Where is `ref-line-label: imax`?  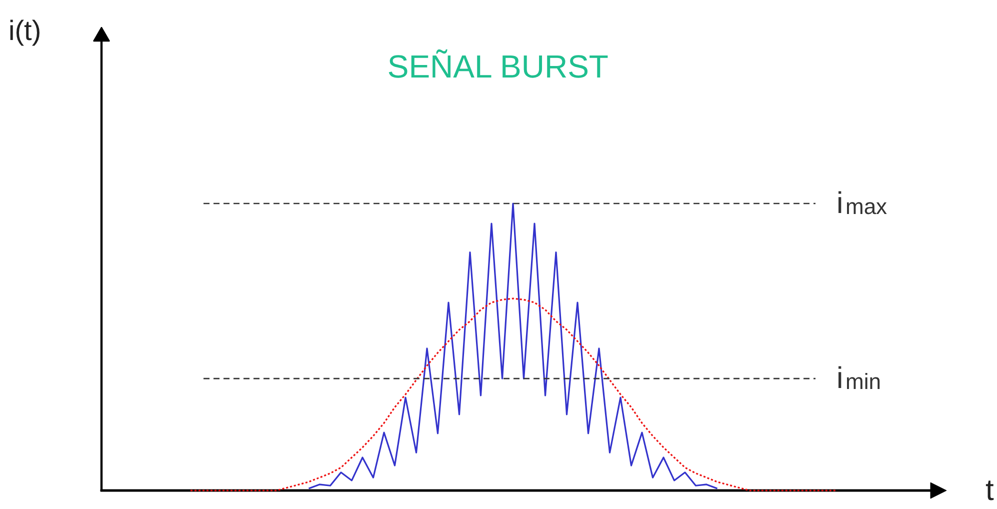
ref-line-label: imax is located at coordinates (862, 203).